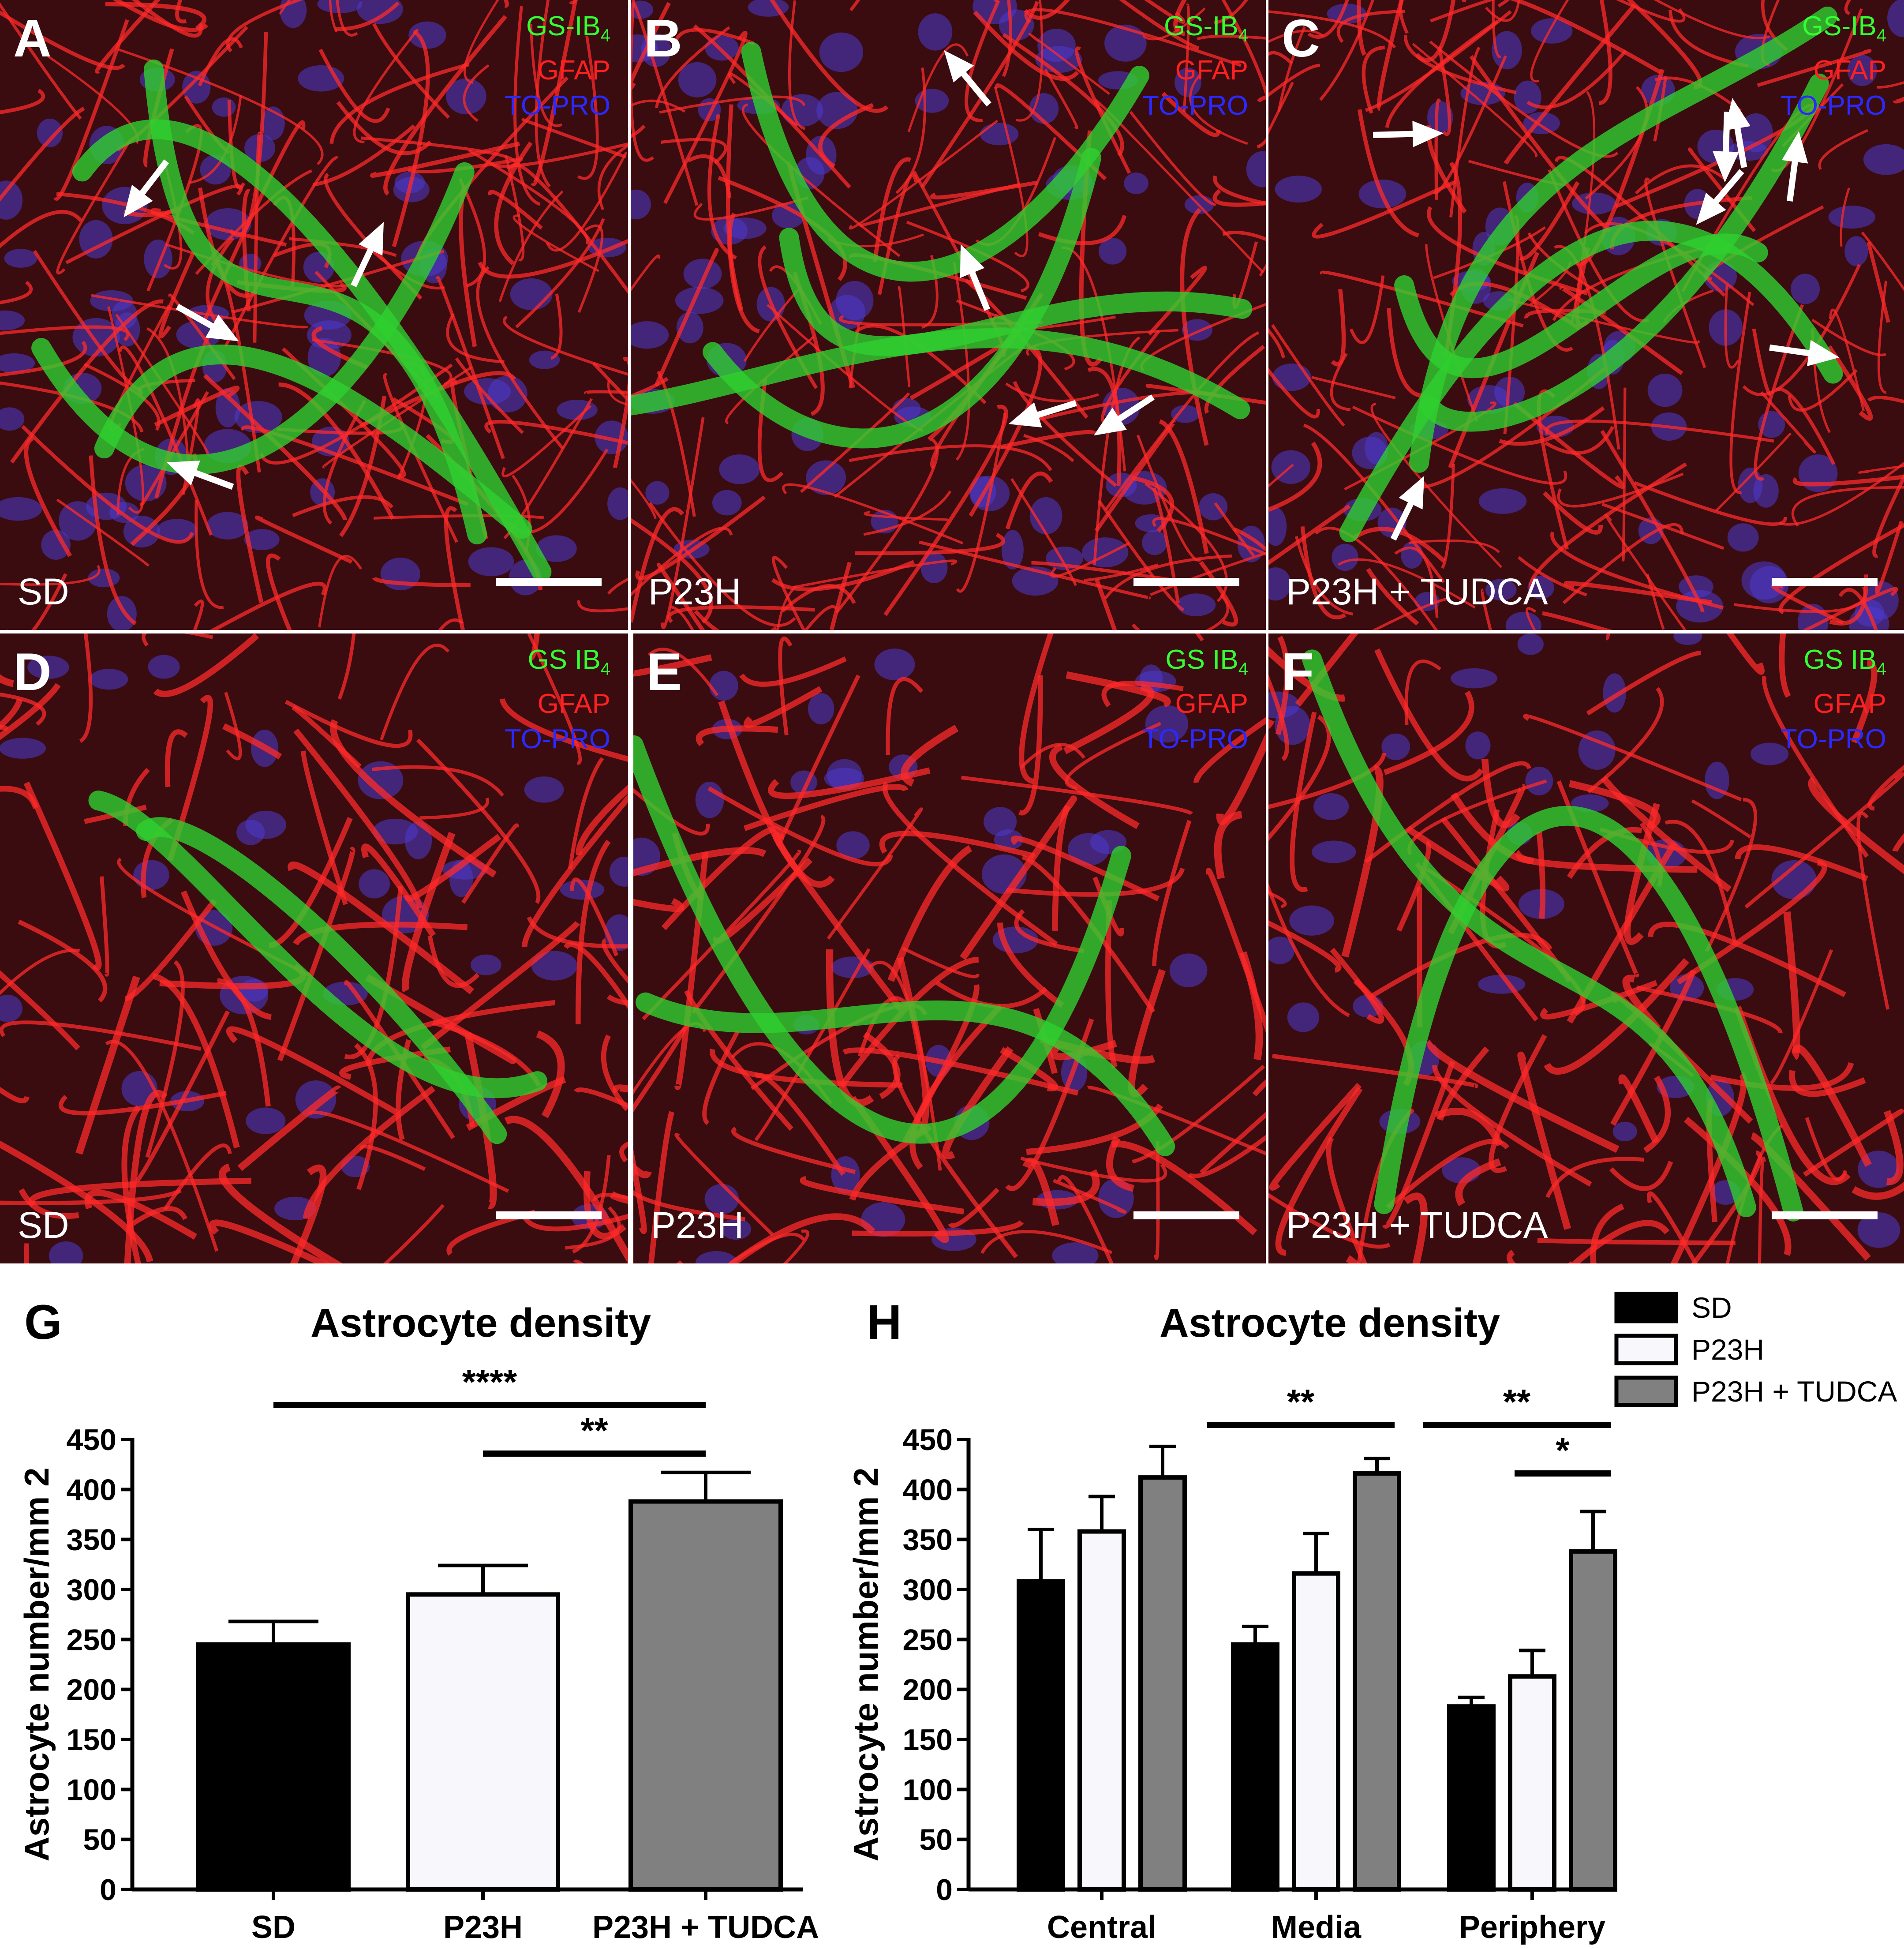 This screenshot has width=1904, height=1949. I want to click on scale-bar, so click(1186, 1215).